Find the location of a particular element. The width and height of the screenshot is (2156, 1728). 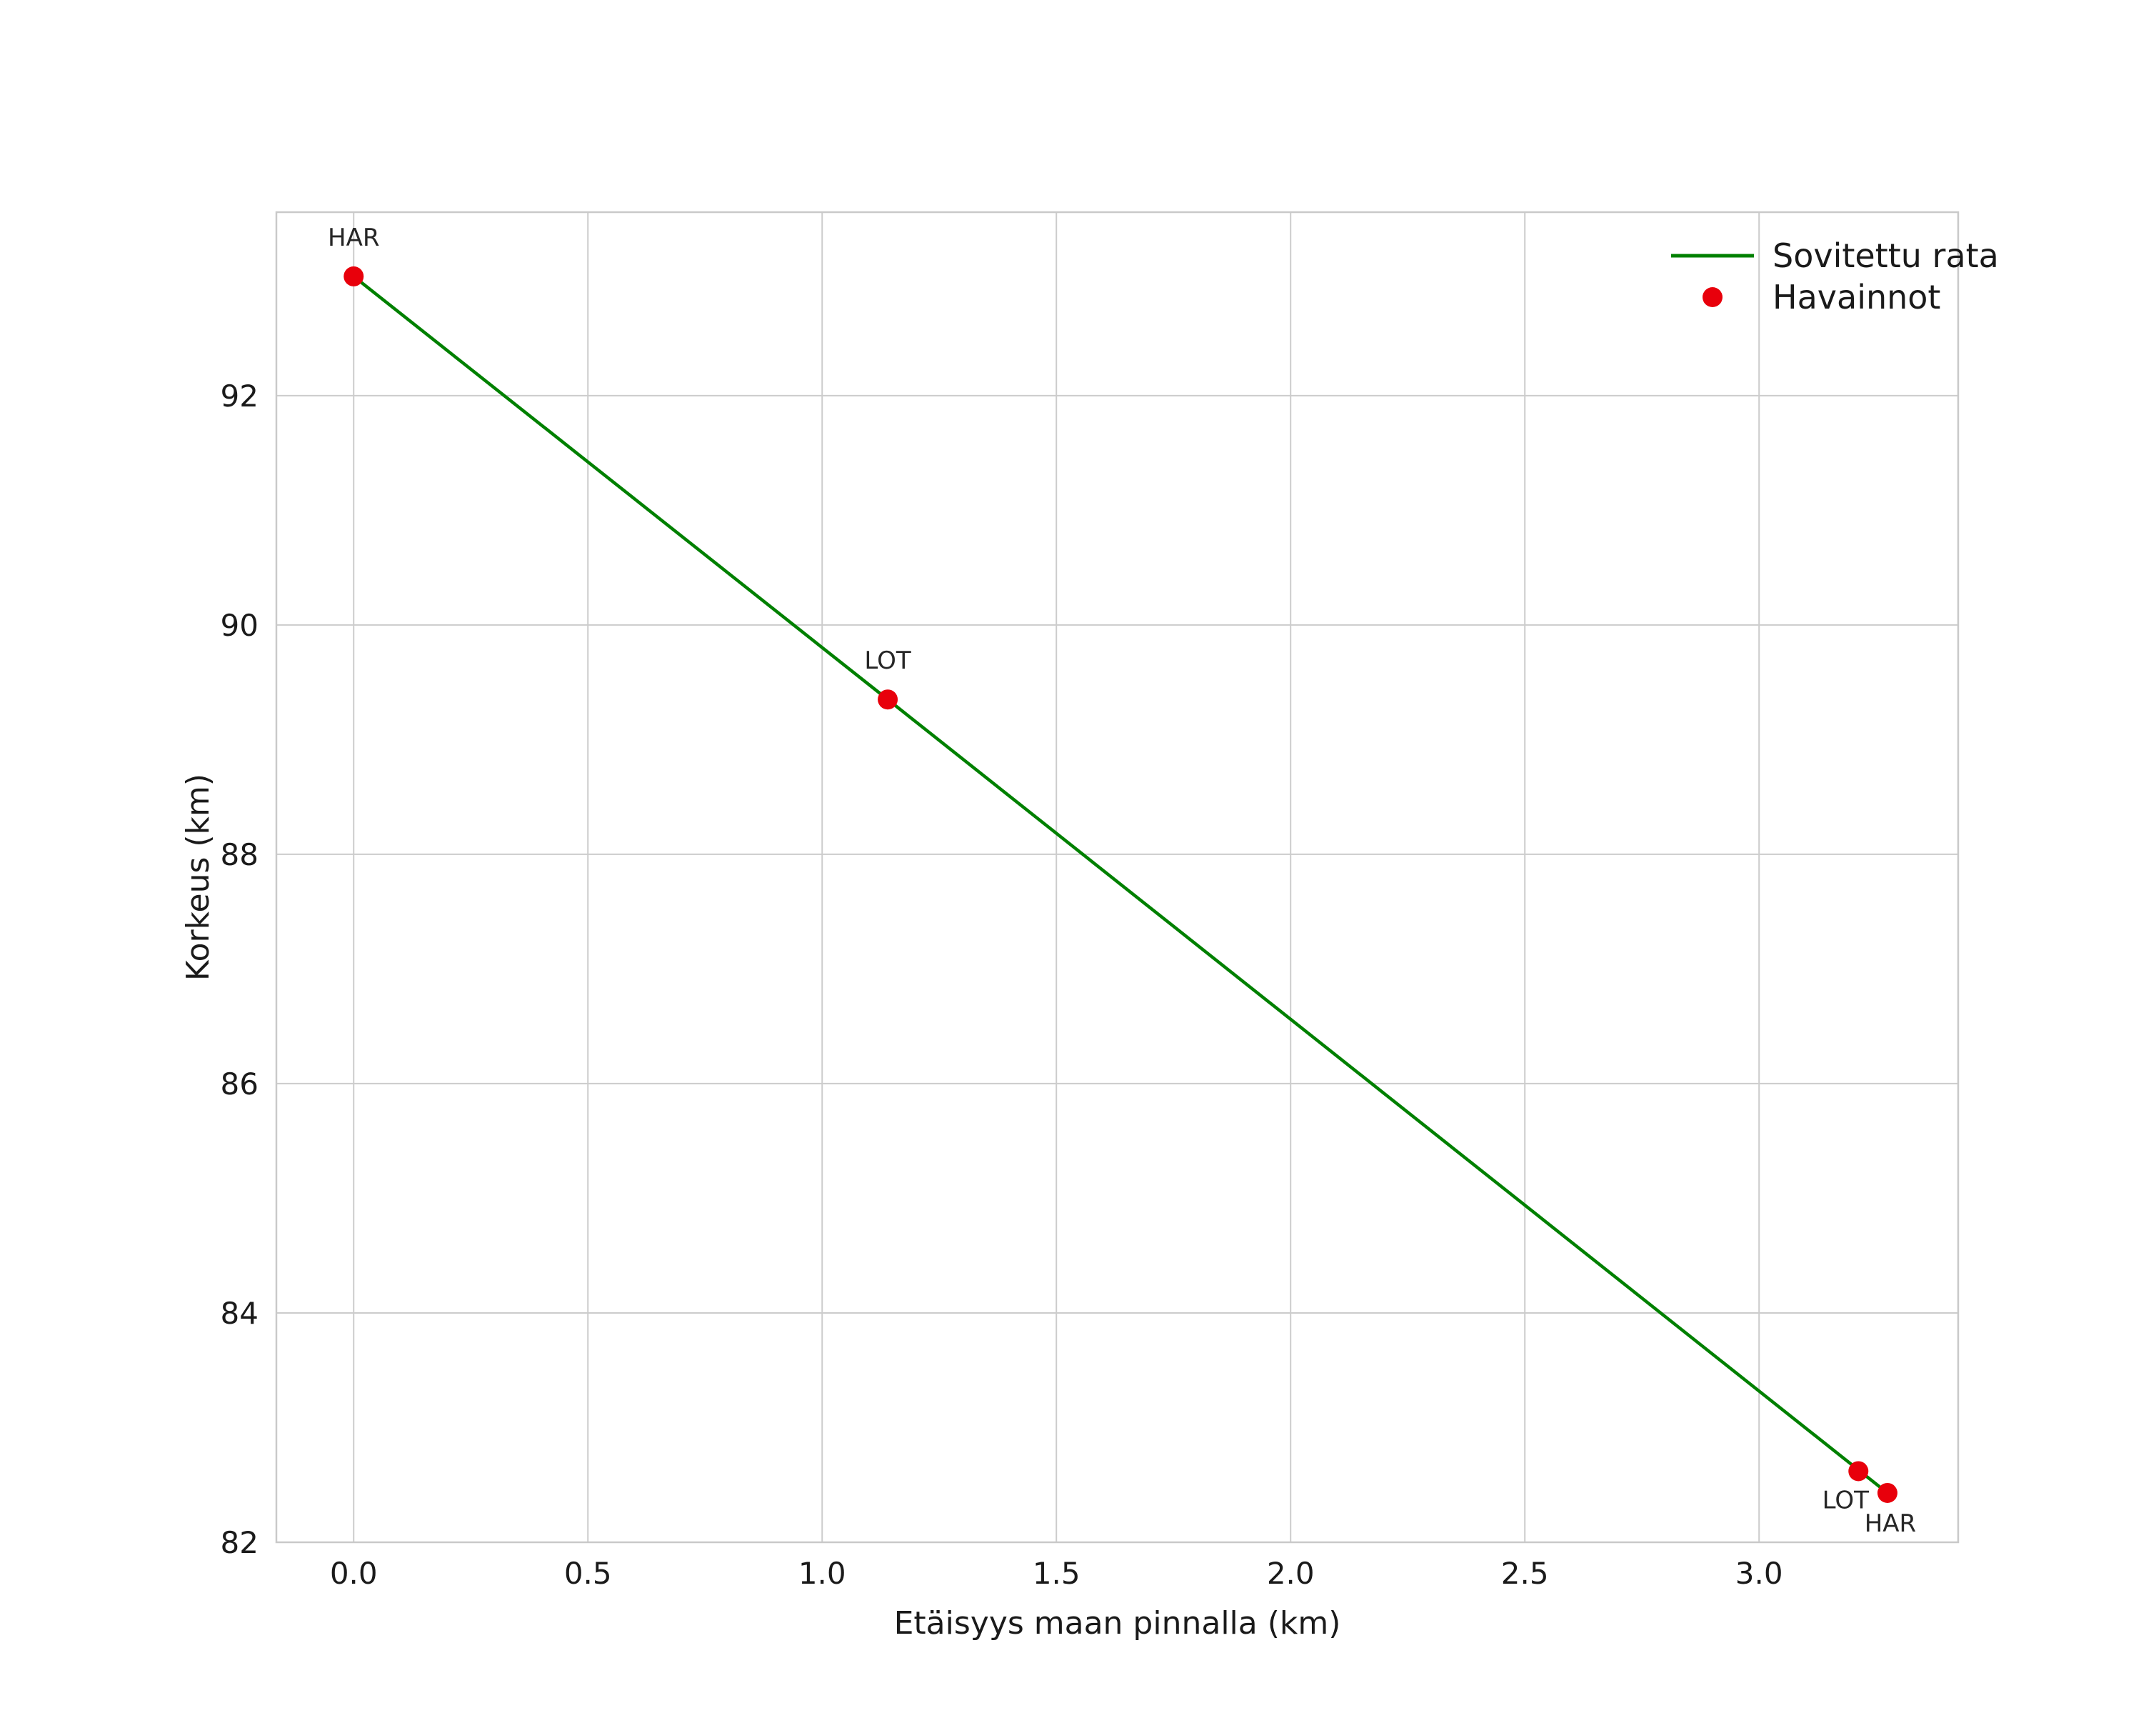

x-tick-label: 2.5 is located at coordinates (1525, 1573).